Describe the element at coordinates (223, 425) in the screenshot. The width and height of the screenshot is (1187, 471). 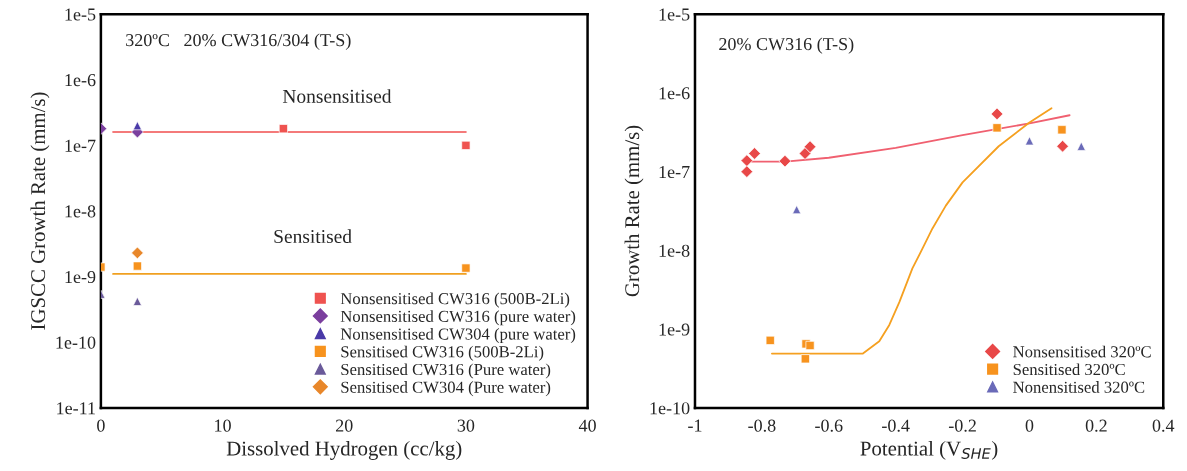
I see `x-tick-label: 10` at that location.